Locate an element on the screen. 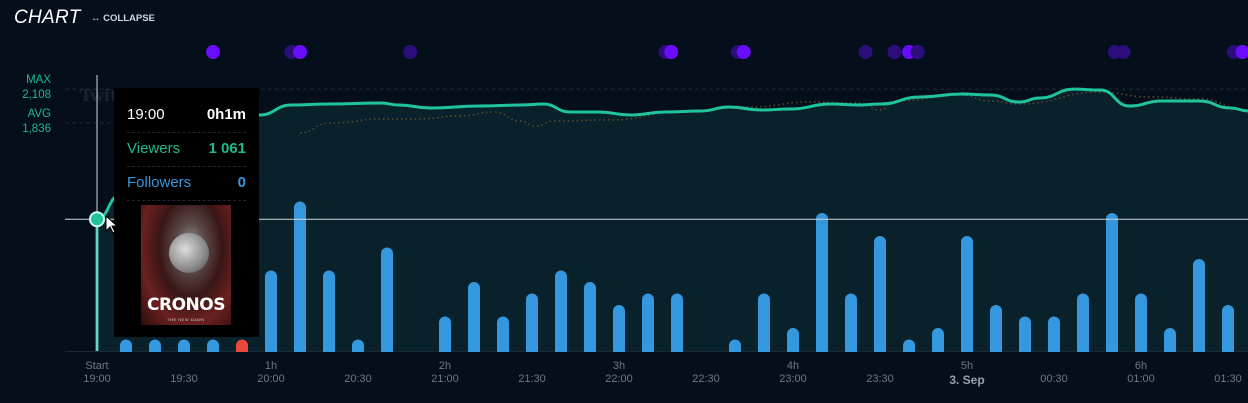  hour-tick-label: 1h is located at coordinates (271, 366).